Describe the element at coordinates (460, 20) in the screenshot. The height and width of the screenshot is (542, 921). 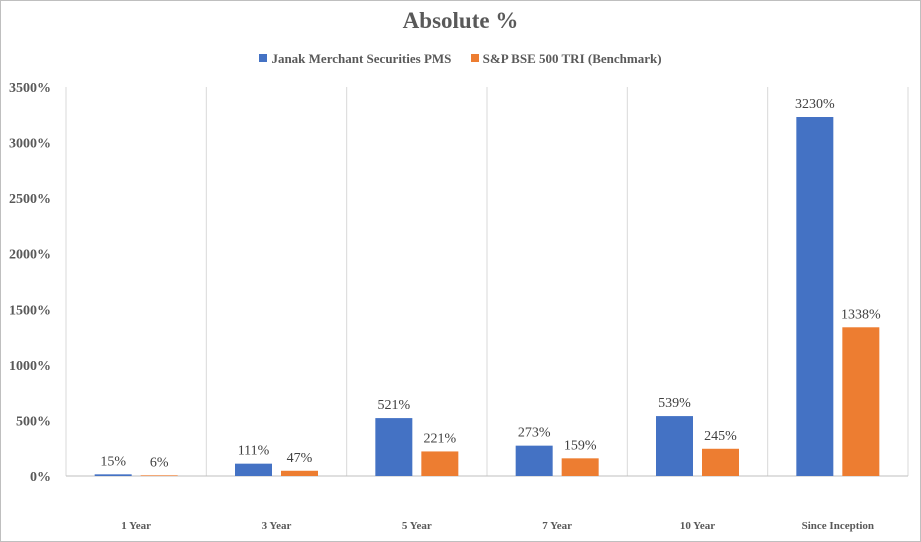
I see `chart-title: Absolute %` at that location.